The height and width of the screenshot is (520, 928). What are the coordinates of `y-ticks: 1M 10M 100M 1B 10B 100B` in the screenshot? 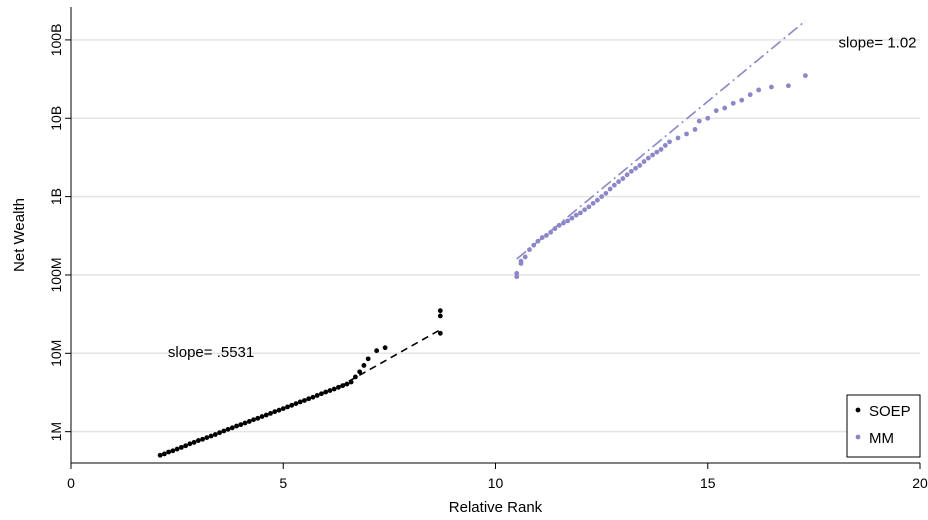 It's located at (59, 232).